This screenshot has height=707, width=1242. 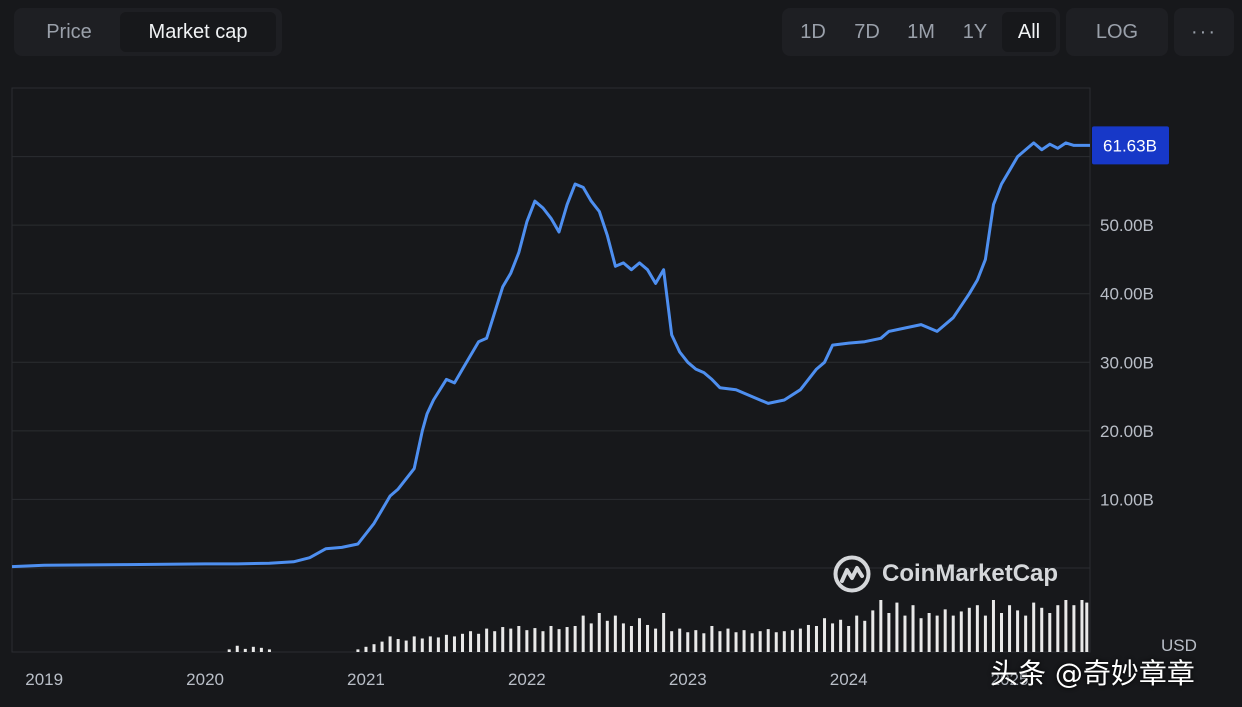 I want to click on time-range-group: 1D 7D 1M 1Y All, so click(x=921, y=32).